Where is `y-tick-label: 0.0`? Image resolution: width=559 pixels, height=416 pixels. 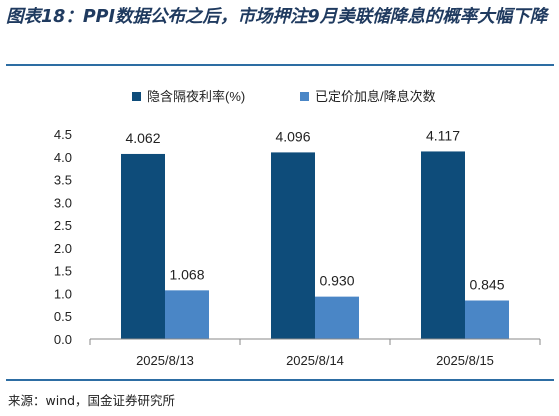 y-tick-label: 0.0 is located at coordinates (63, 339).